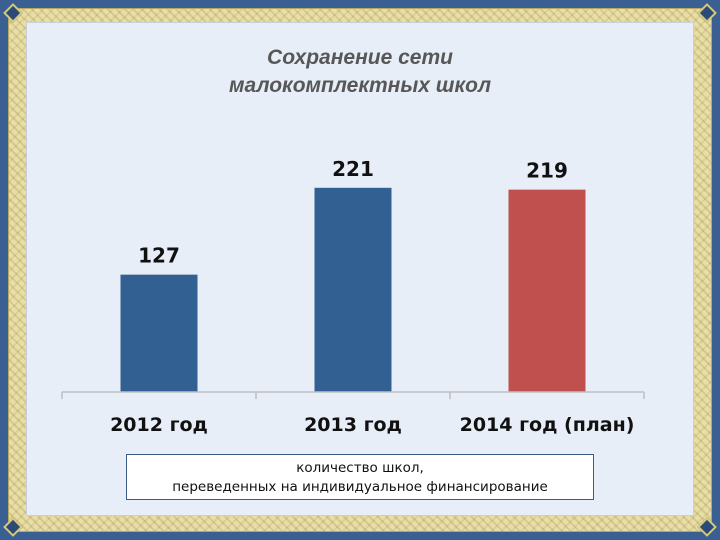 Image resolution: width=720 pixels, height=540 pixels. What do you see at coordinates (360, 72) in the screenshot?
I see `slide-title: Сохранение сети малокомплектных школ` at bounding box center [360, 72].